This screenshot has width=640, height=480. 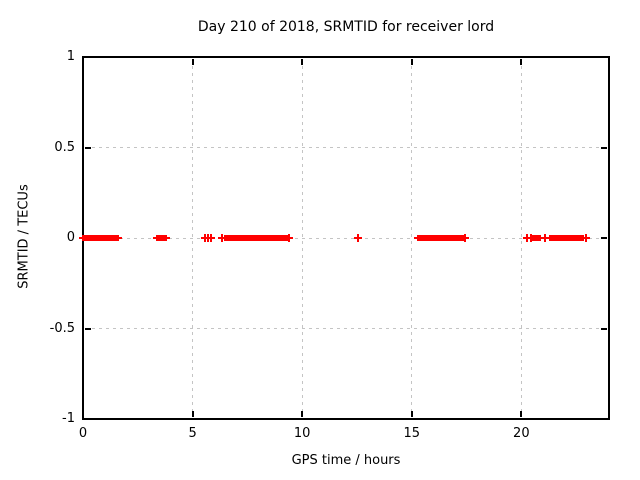 What do you see at coordinates (192, 433) in the screenshot?
I see `x-tick-label: 5` at bounding box center [192, 433].